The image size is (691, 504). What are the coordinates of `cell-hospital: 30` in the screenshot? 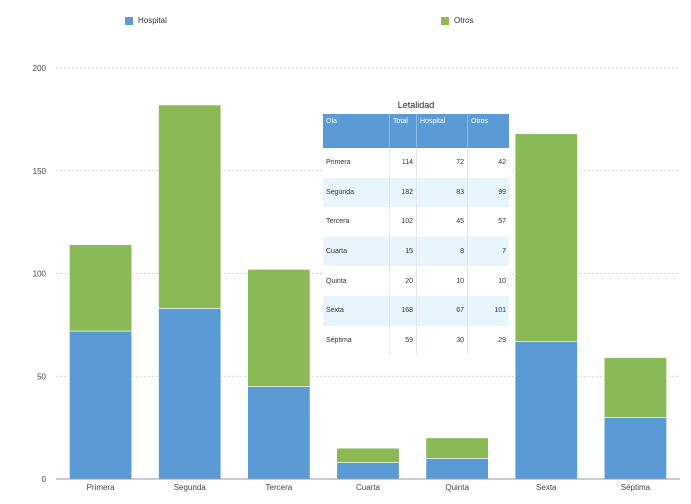 It's located at (442, 340).